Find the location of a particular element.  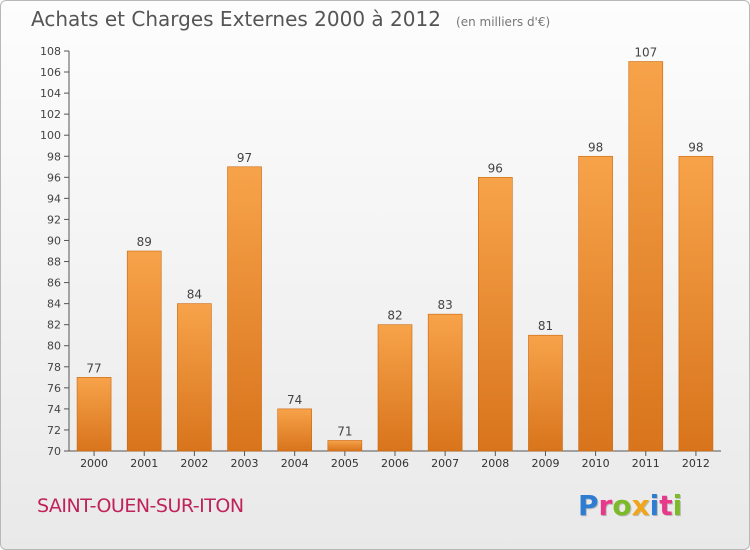

data-label: 81 is located at coordinates (545, 326).